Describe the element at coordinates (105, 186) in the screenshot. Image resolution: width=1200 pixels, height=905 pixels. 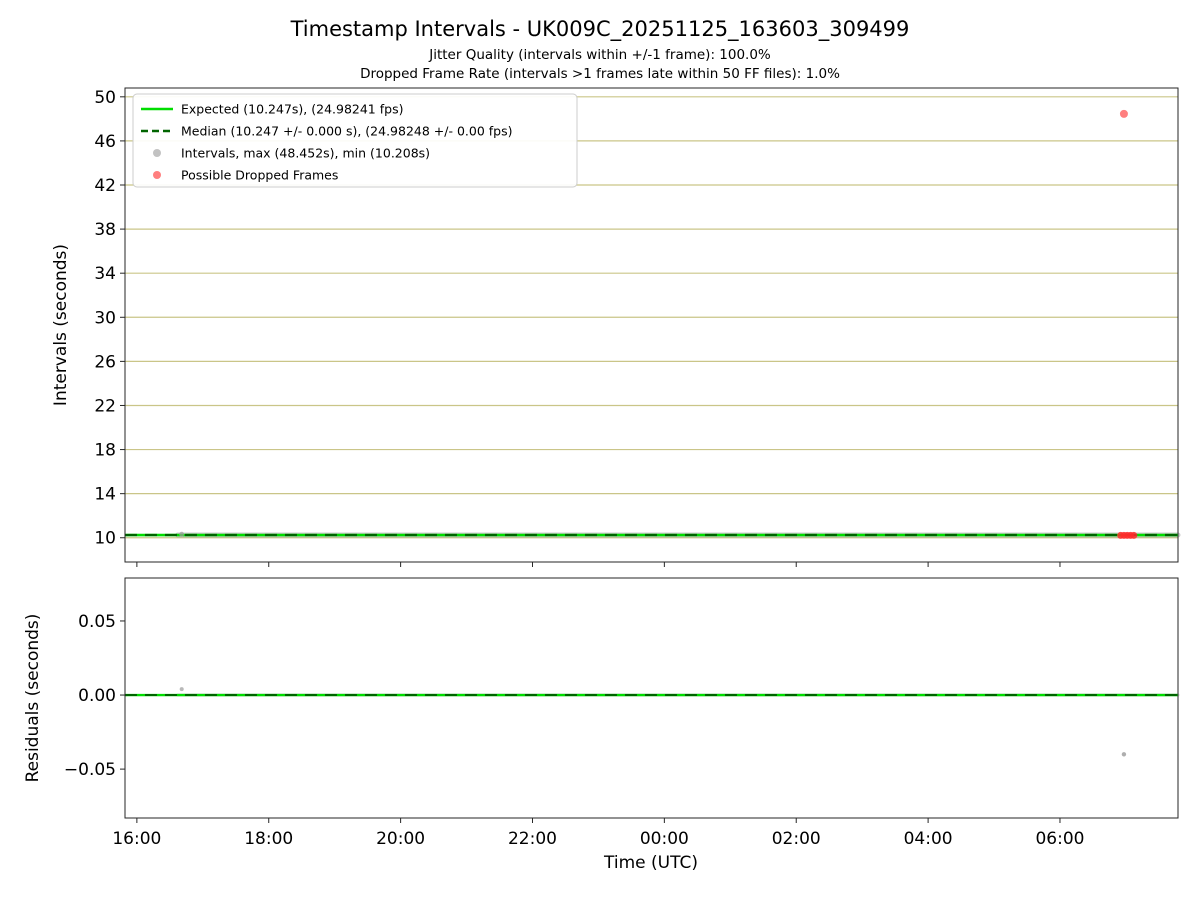
I see `y-tick-label: 42` at that location.